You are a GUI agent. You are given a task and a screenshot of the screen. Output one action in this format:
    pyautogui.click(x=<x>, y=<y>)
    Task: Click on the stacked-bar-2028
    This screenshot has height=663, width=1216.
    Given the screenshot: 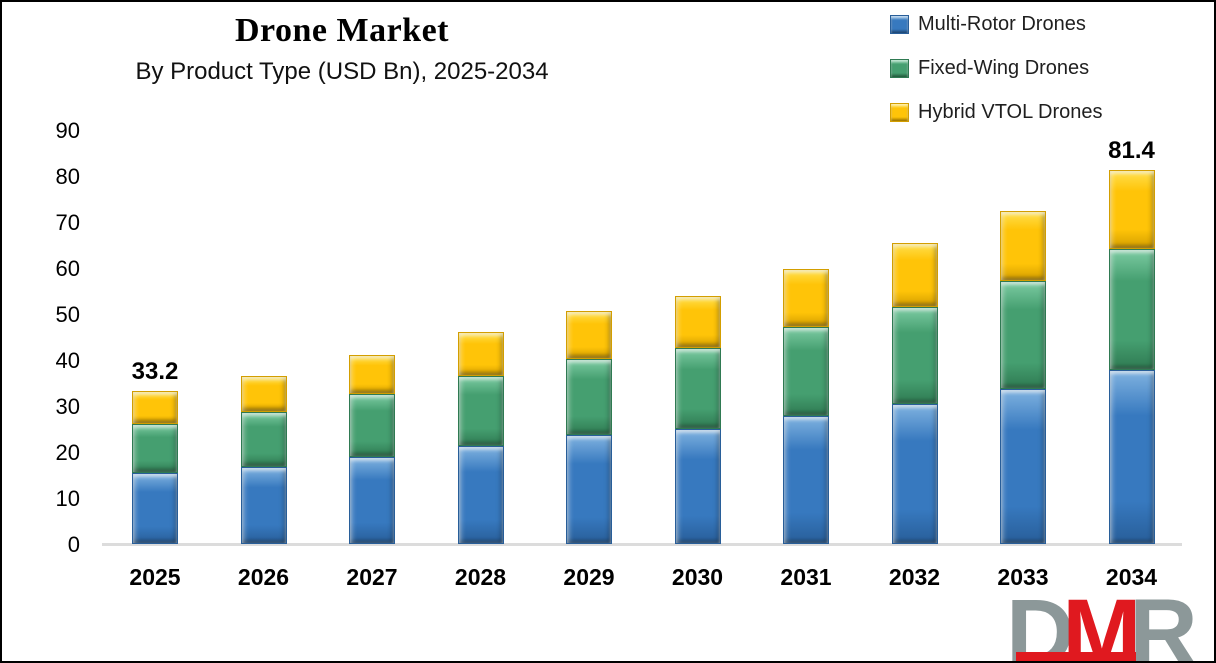 What is the action you would take?
    pyautogui.click(x=480, y=437)
    